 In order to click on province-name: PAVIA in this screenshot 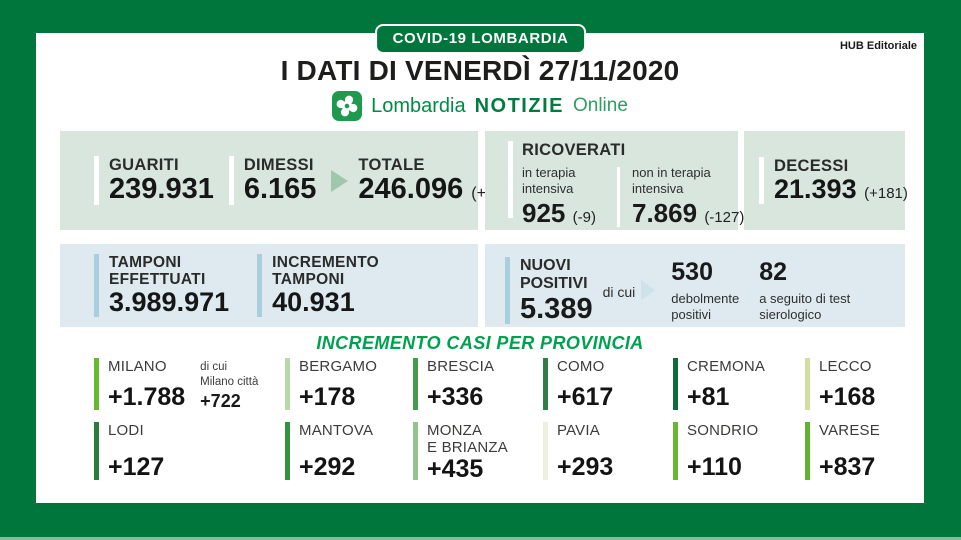, I will do `click(578, 430)`.